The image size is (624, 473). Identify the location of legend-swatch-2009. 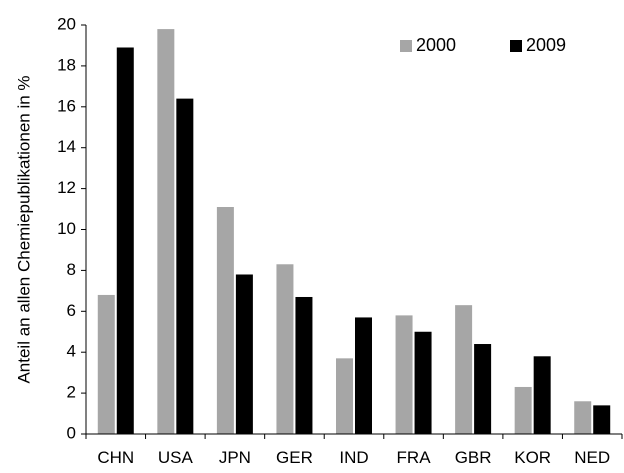
(516, 46).